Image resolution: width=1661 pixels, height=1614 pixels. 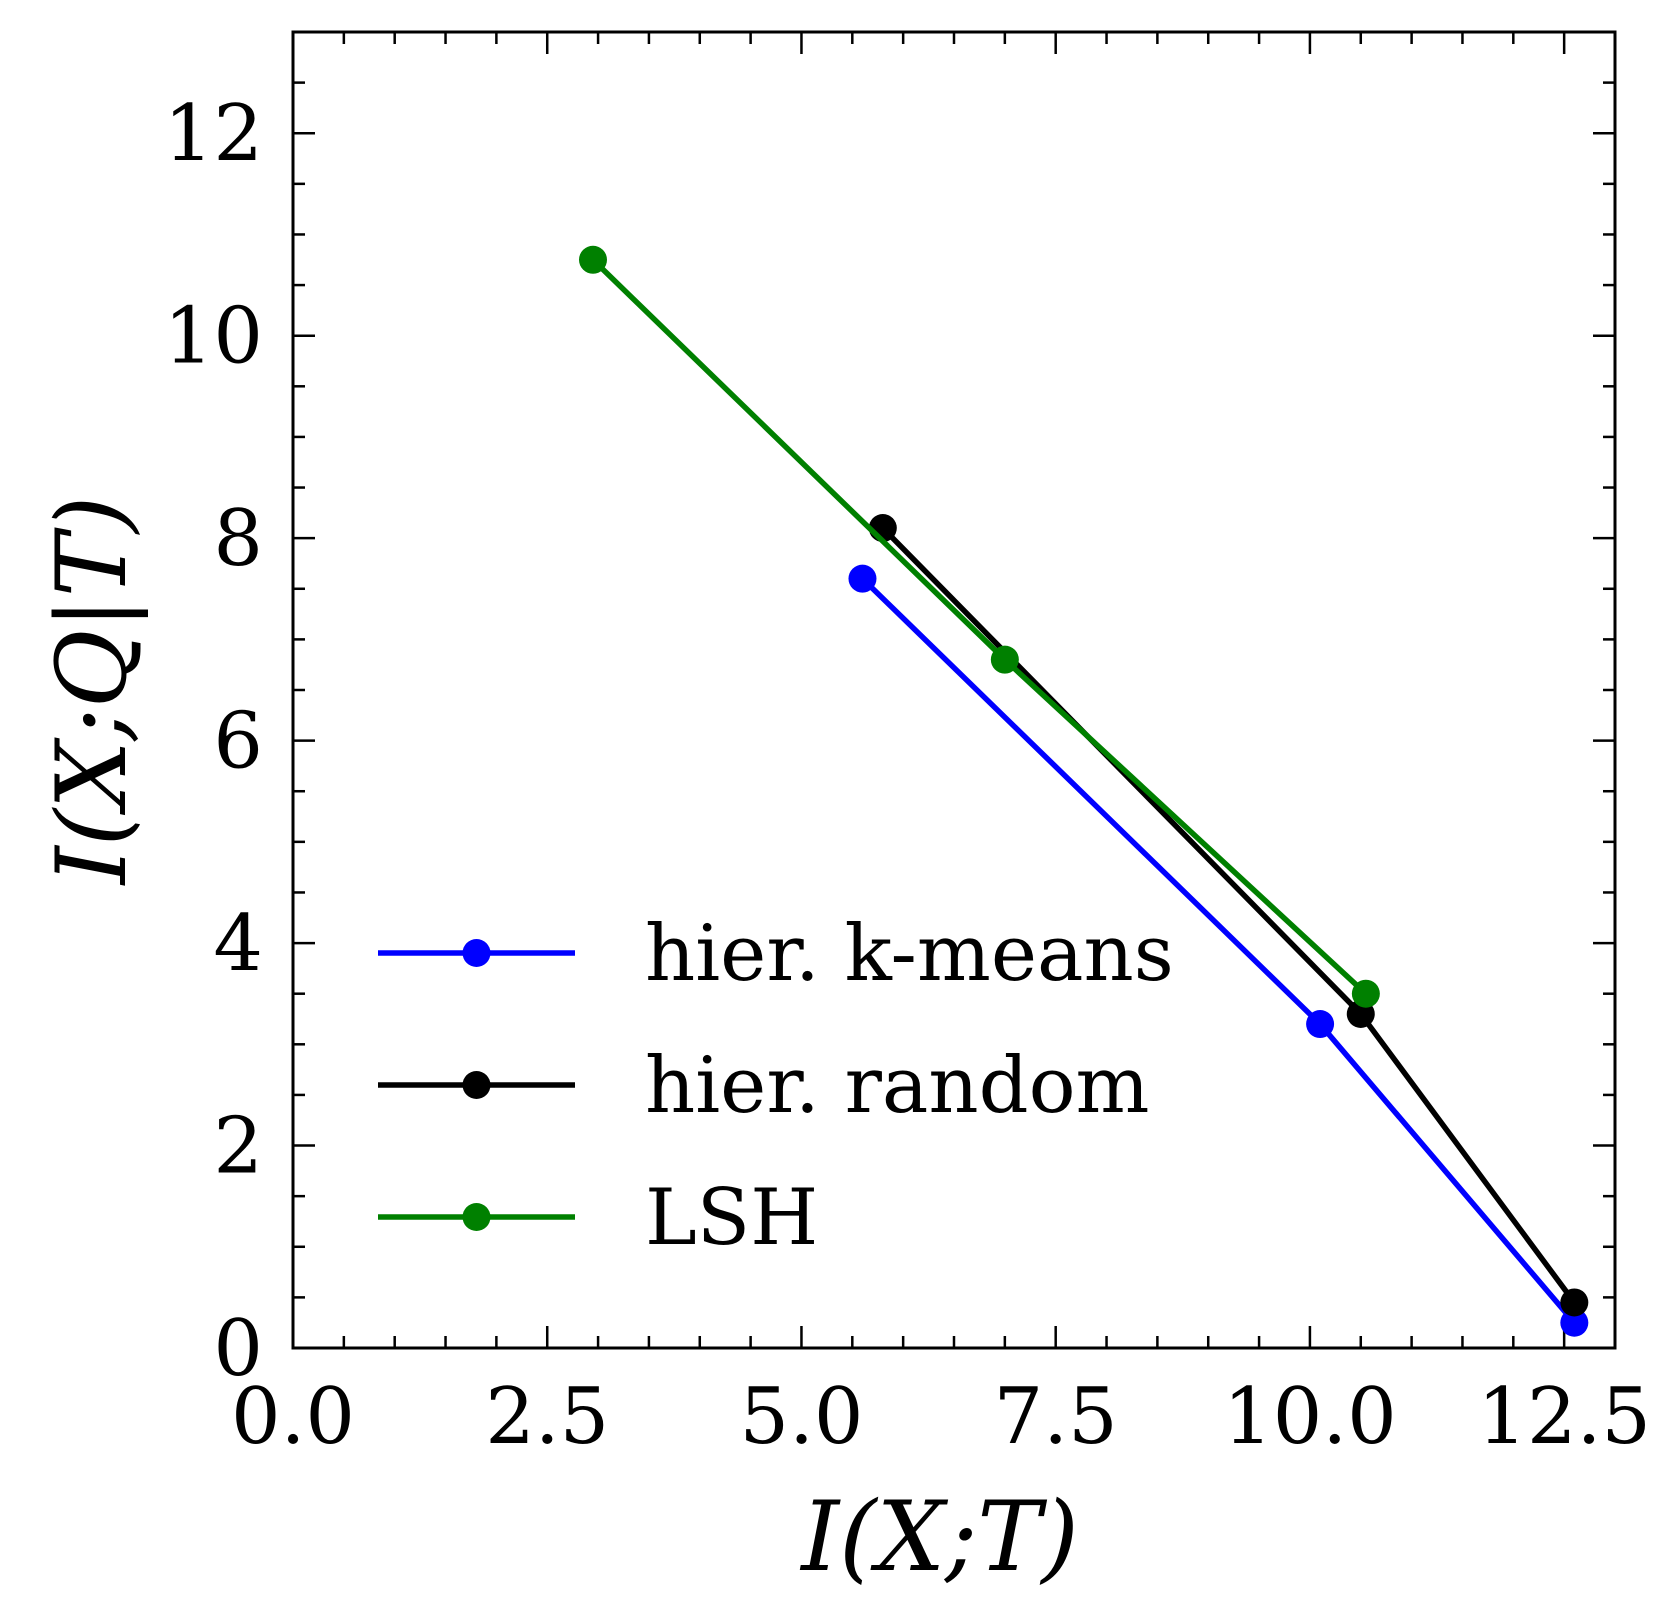 What do you see at coordinates (238, 1349) in the screenshot?
I see `y-tick-label: 0` at bounding box center [238, 1349].